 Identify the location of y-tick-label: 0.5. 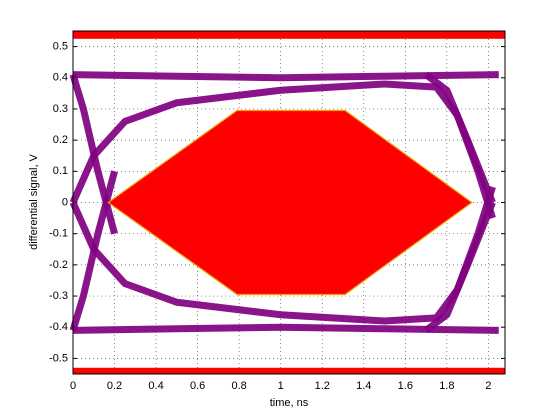
(60, 46).